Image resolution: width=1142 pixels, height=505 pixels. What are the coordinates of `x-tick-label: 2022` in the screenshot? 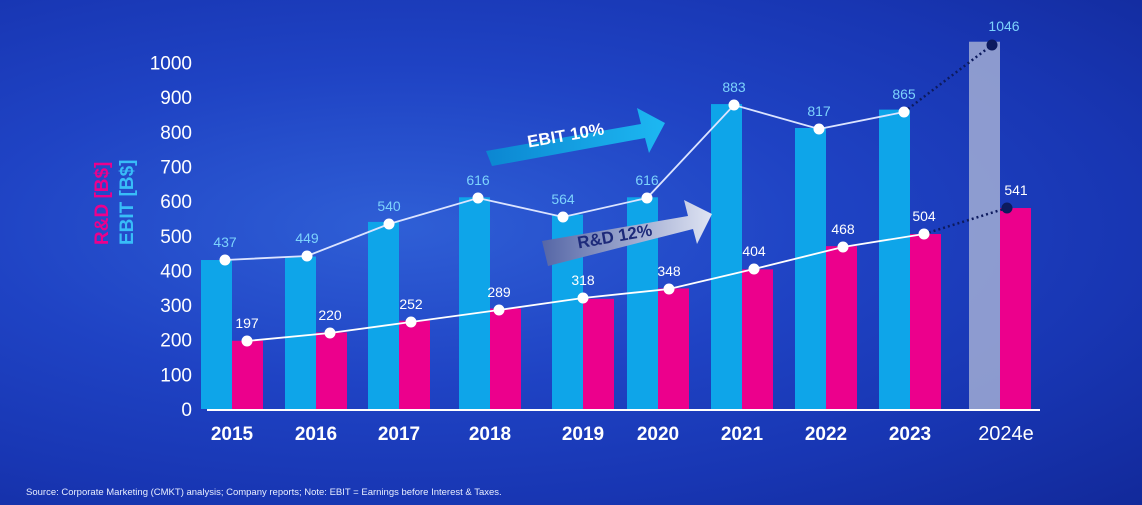 It's located at (826, 434).